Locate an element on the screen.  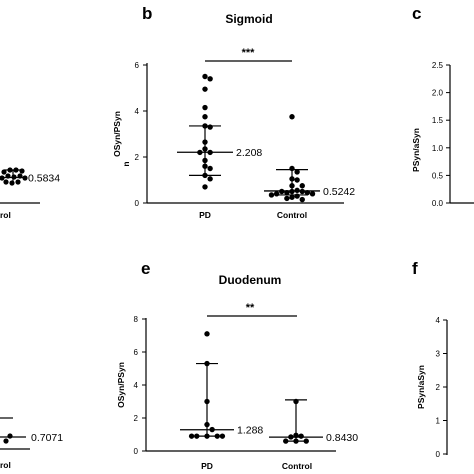
panel-e-category-label: Control is located at coordinates (297, 466).